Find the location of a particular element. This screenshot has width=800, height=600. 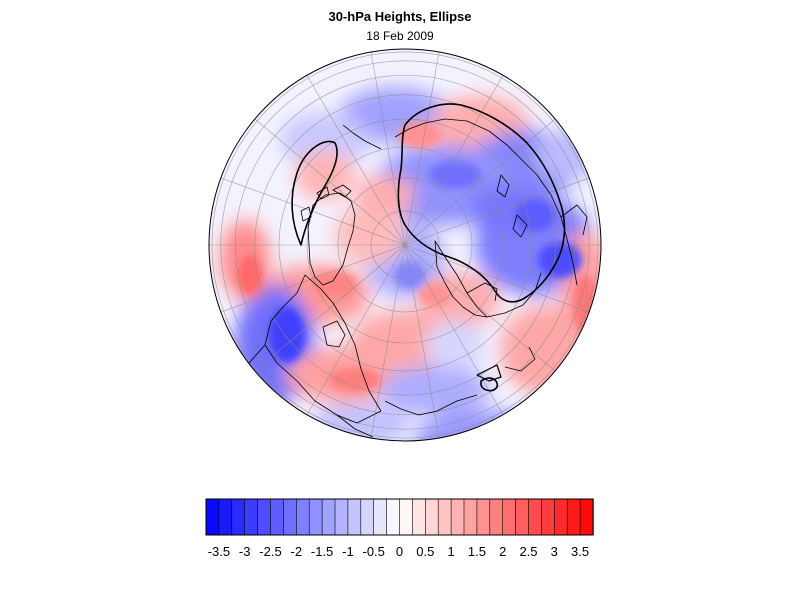

map-title: 30-hPa Heights, Ellipse is located at coordinates (400, 16).